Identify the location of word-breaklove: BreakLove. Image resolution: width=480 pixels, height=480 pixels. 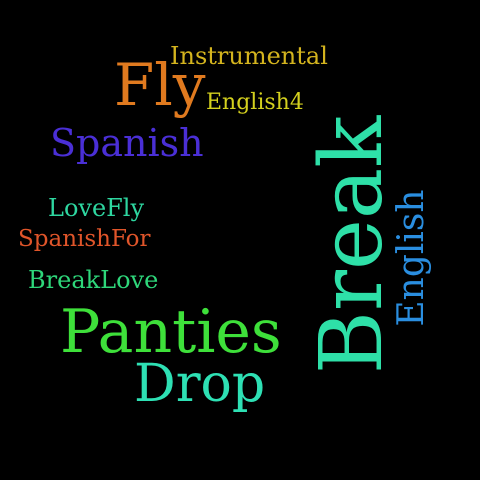
(93, 280).